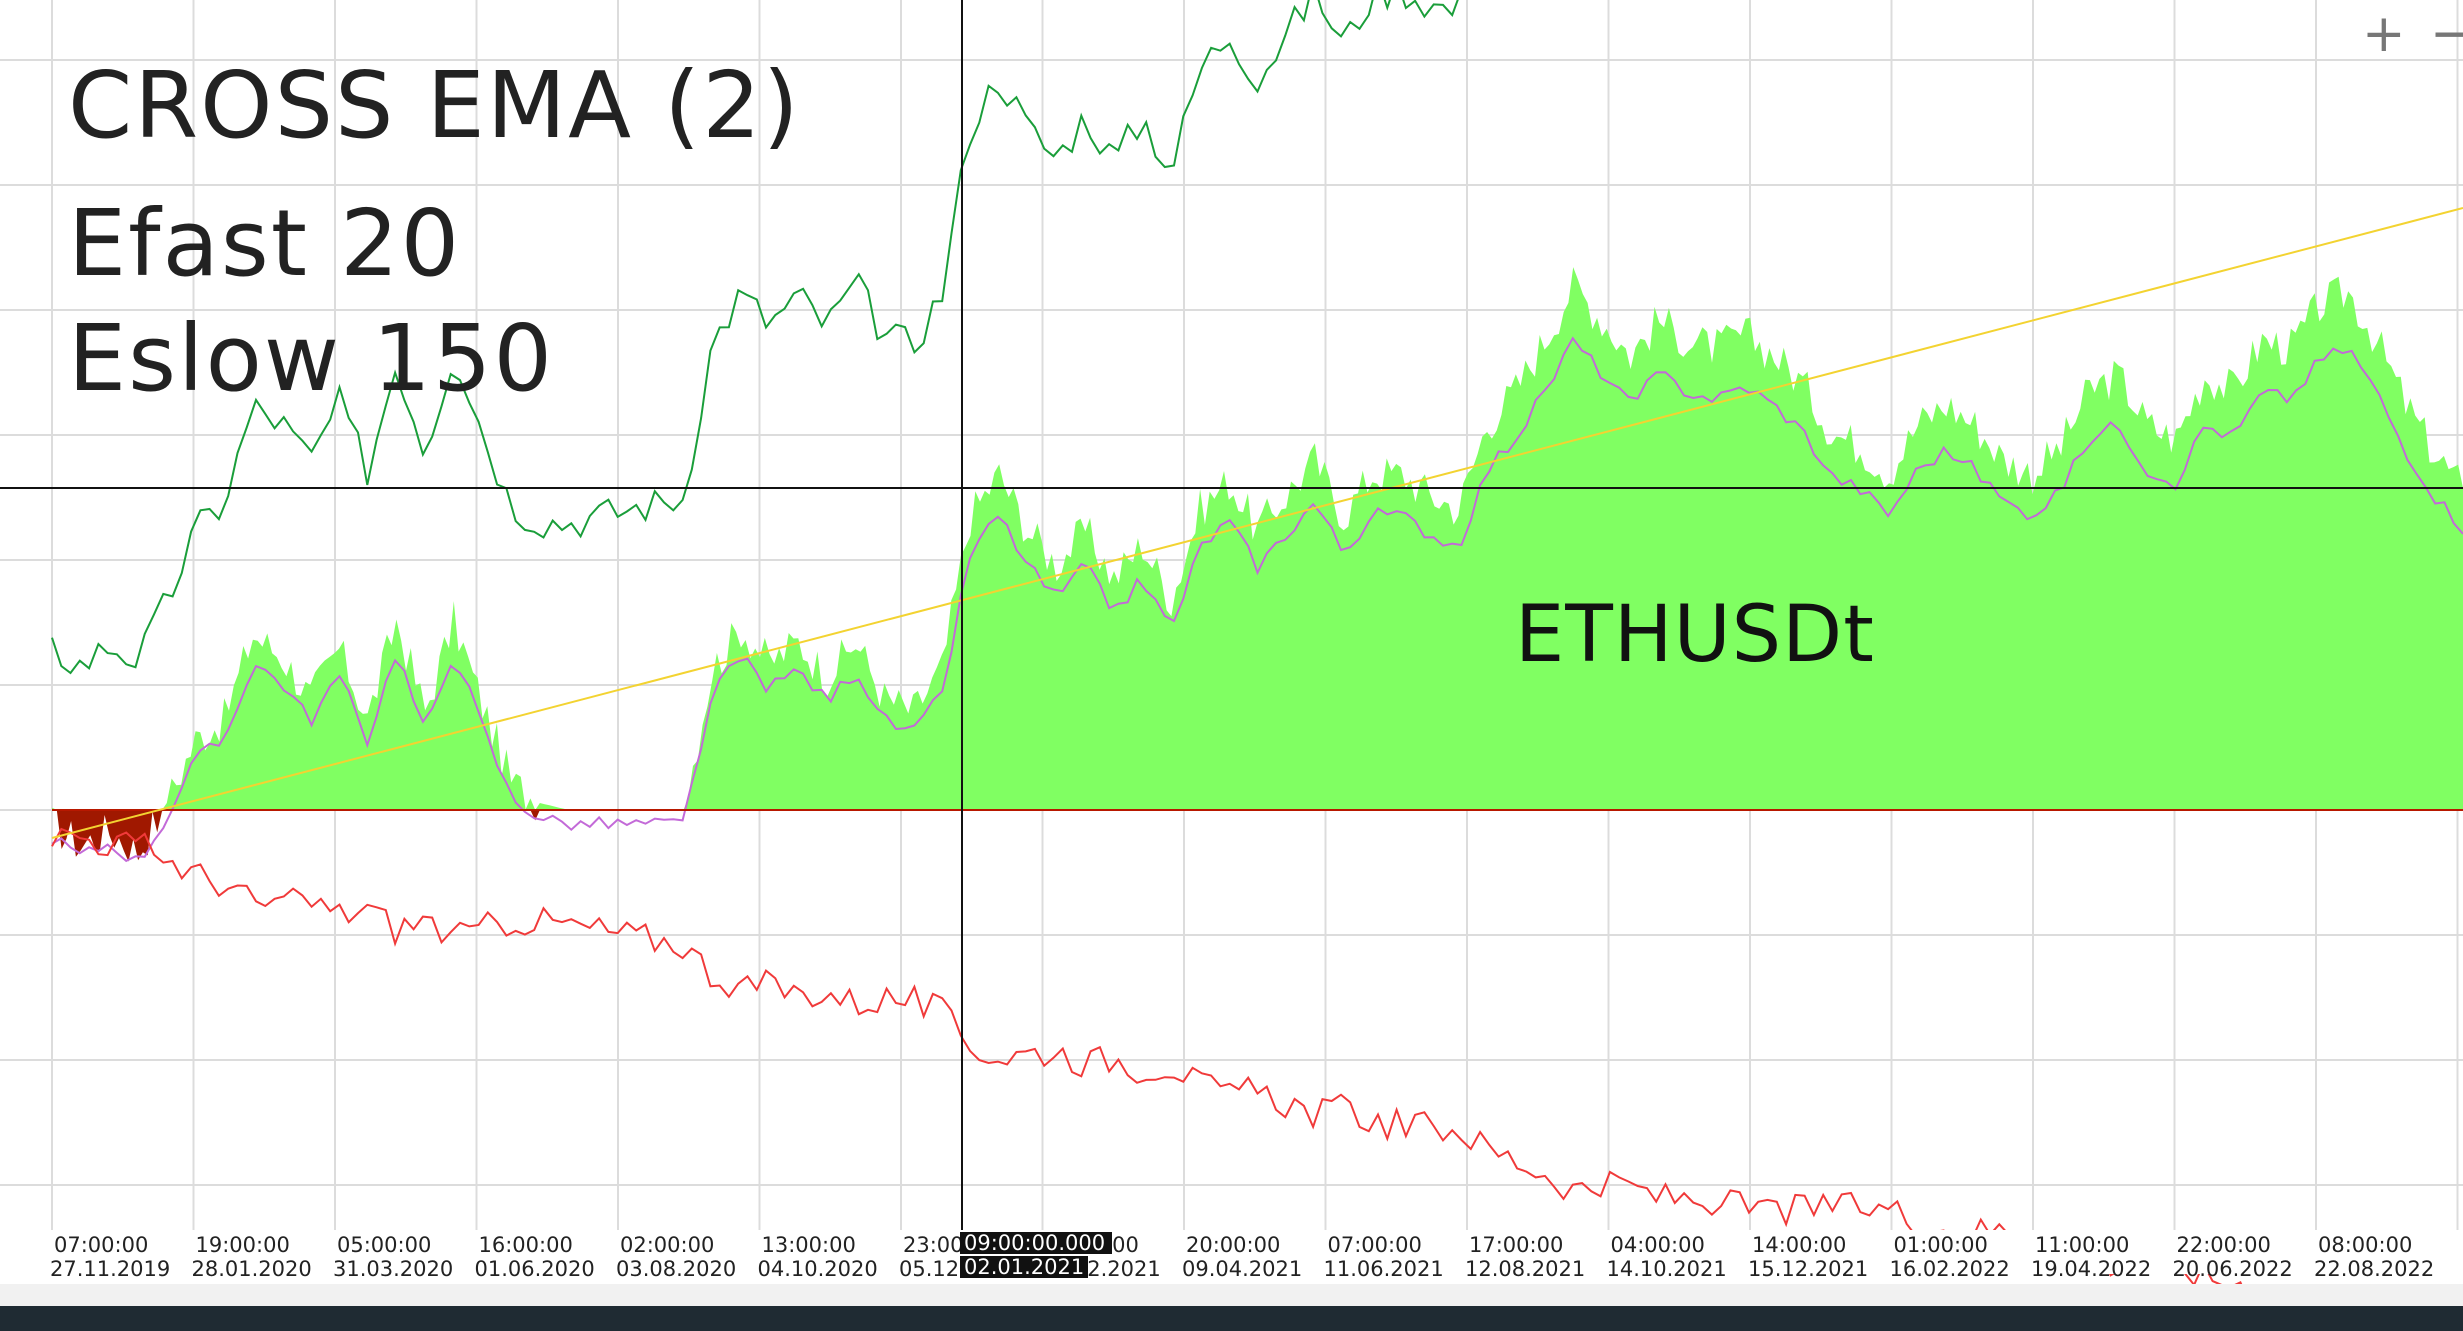 This screenshot has height=1331, width=2463. Describe the element at coordinates (1257, 836) in the screenshot. I see `negative-area` at that location.